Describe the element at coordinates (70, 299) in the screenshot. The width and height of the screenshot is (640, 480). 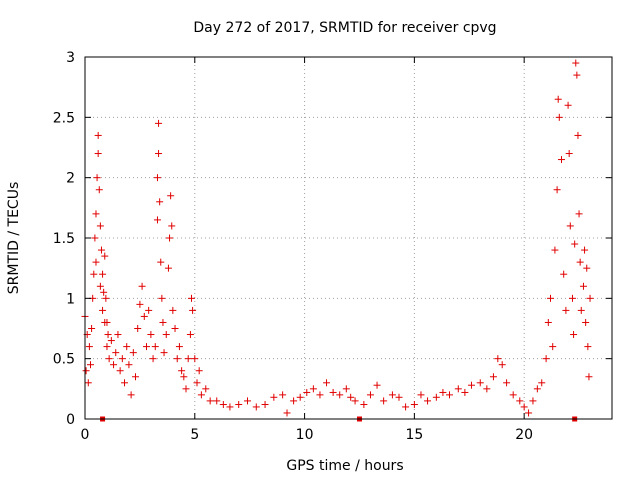
I see `y-tick-label: 1` at that location.